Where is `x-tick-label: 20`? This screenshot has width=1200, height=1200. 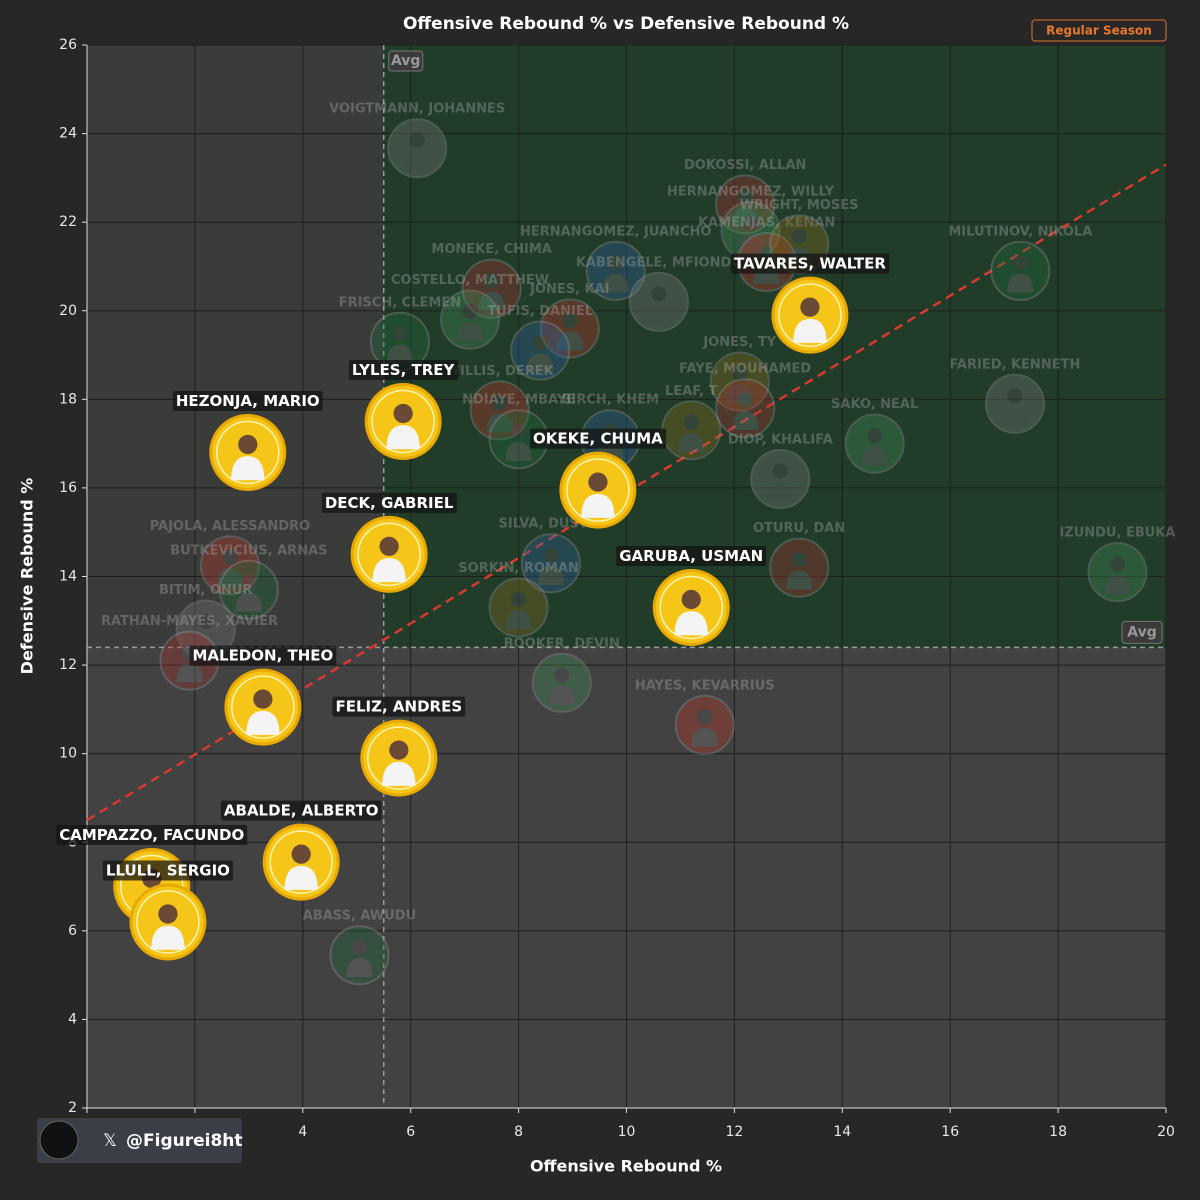 x-tick-label: 20 is located at coordinates (1166, 1132).